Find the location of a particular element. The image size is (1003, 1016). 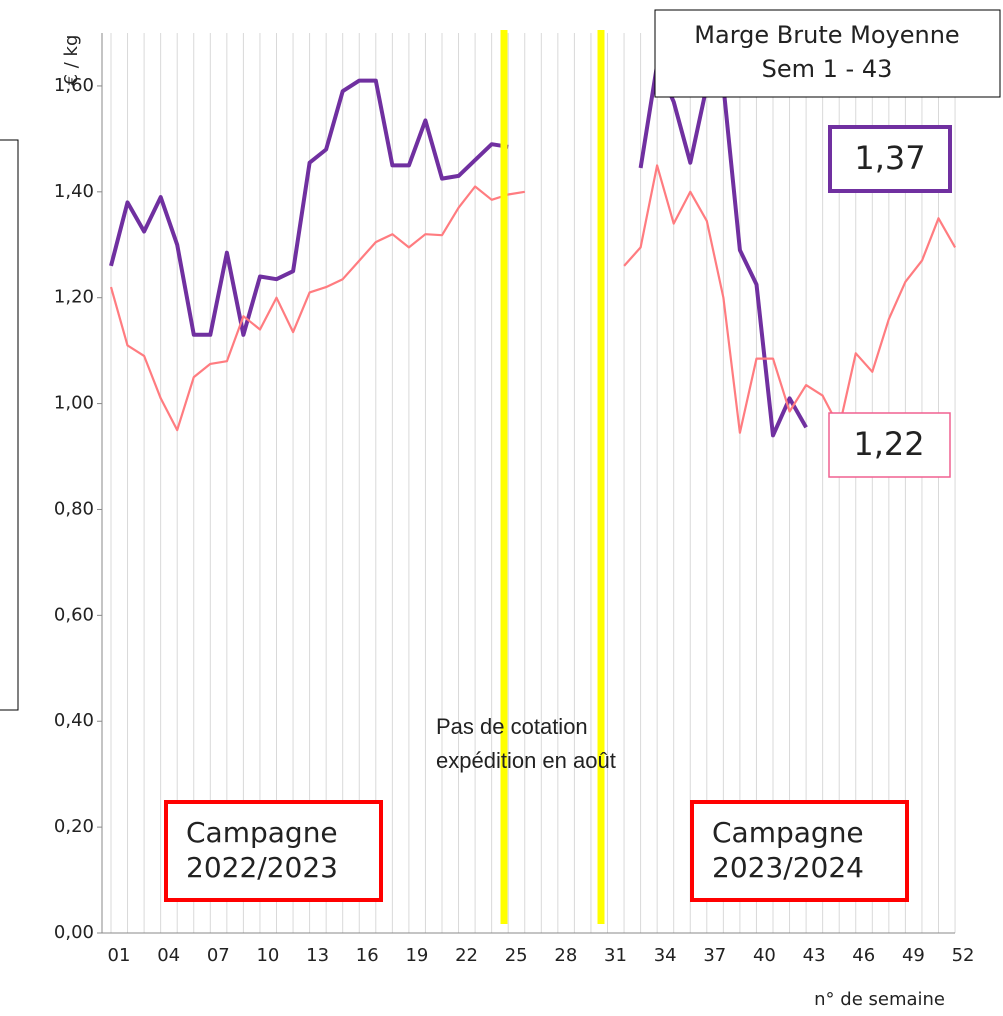

pink-value: 1,22 is located at coordinates (888, 444).